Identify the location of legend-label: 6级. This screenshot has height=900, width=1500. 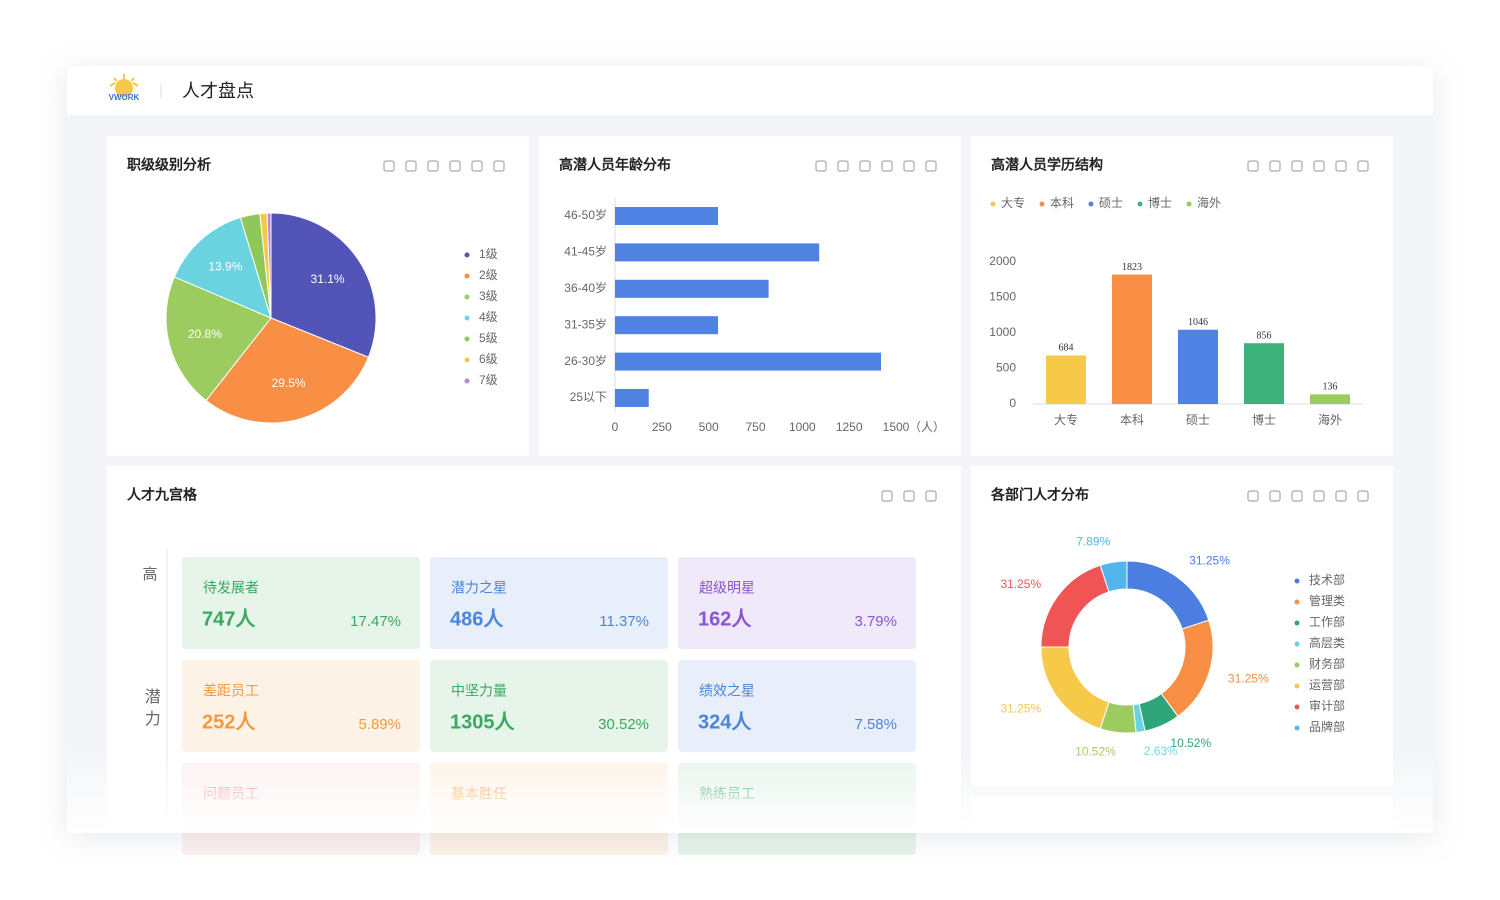
(488, 359).